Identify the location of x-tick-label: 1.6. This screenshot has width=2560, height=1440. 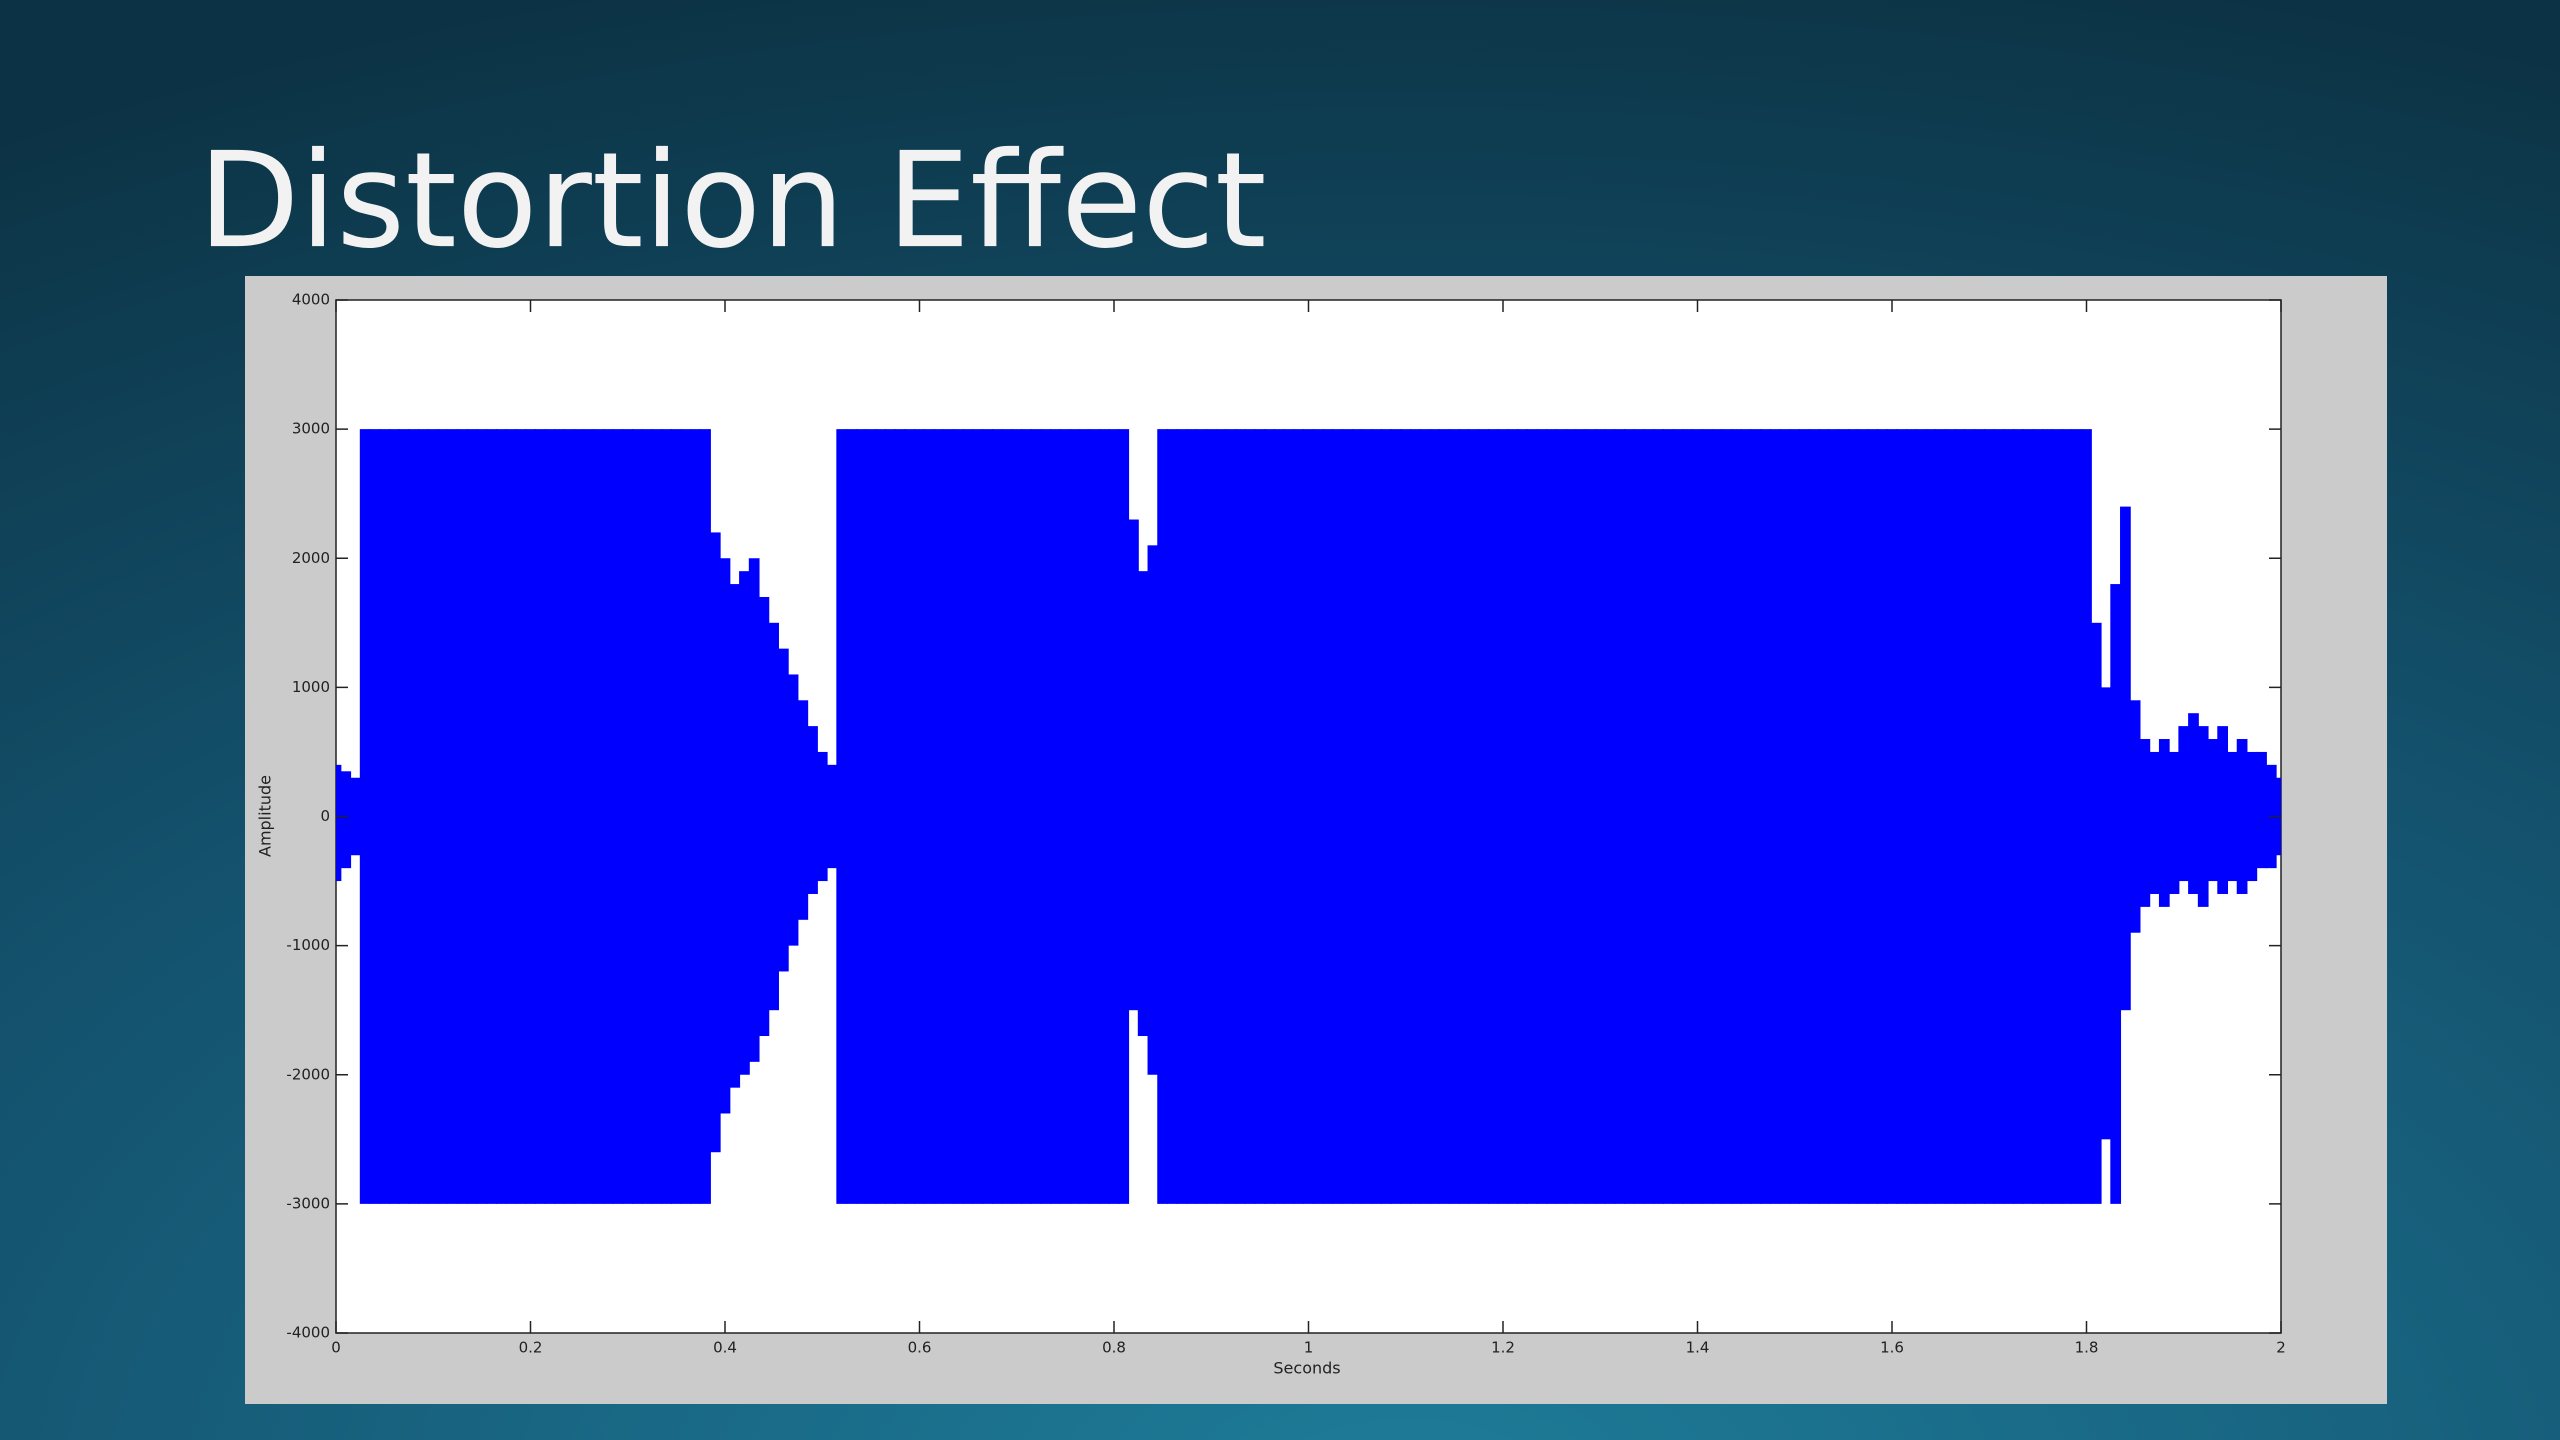
(1892, 1348).